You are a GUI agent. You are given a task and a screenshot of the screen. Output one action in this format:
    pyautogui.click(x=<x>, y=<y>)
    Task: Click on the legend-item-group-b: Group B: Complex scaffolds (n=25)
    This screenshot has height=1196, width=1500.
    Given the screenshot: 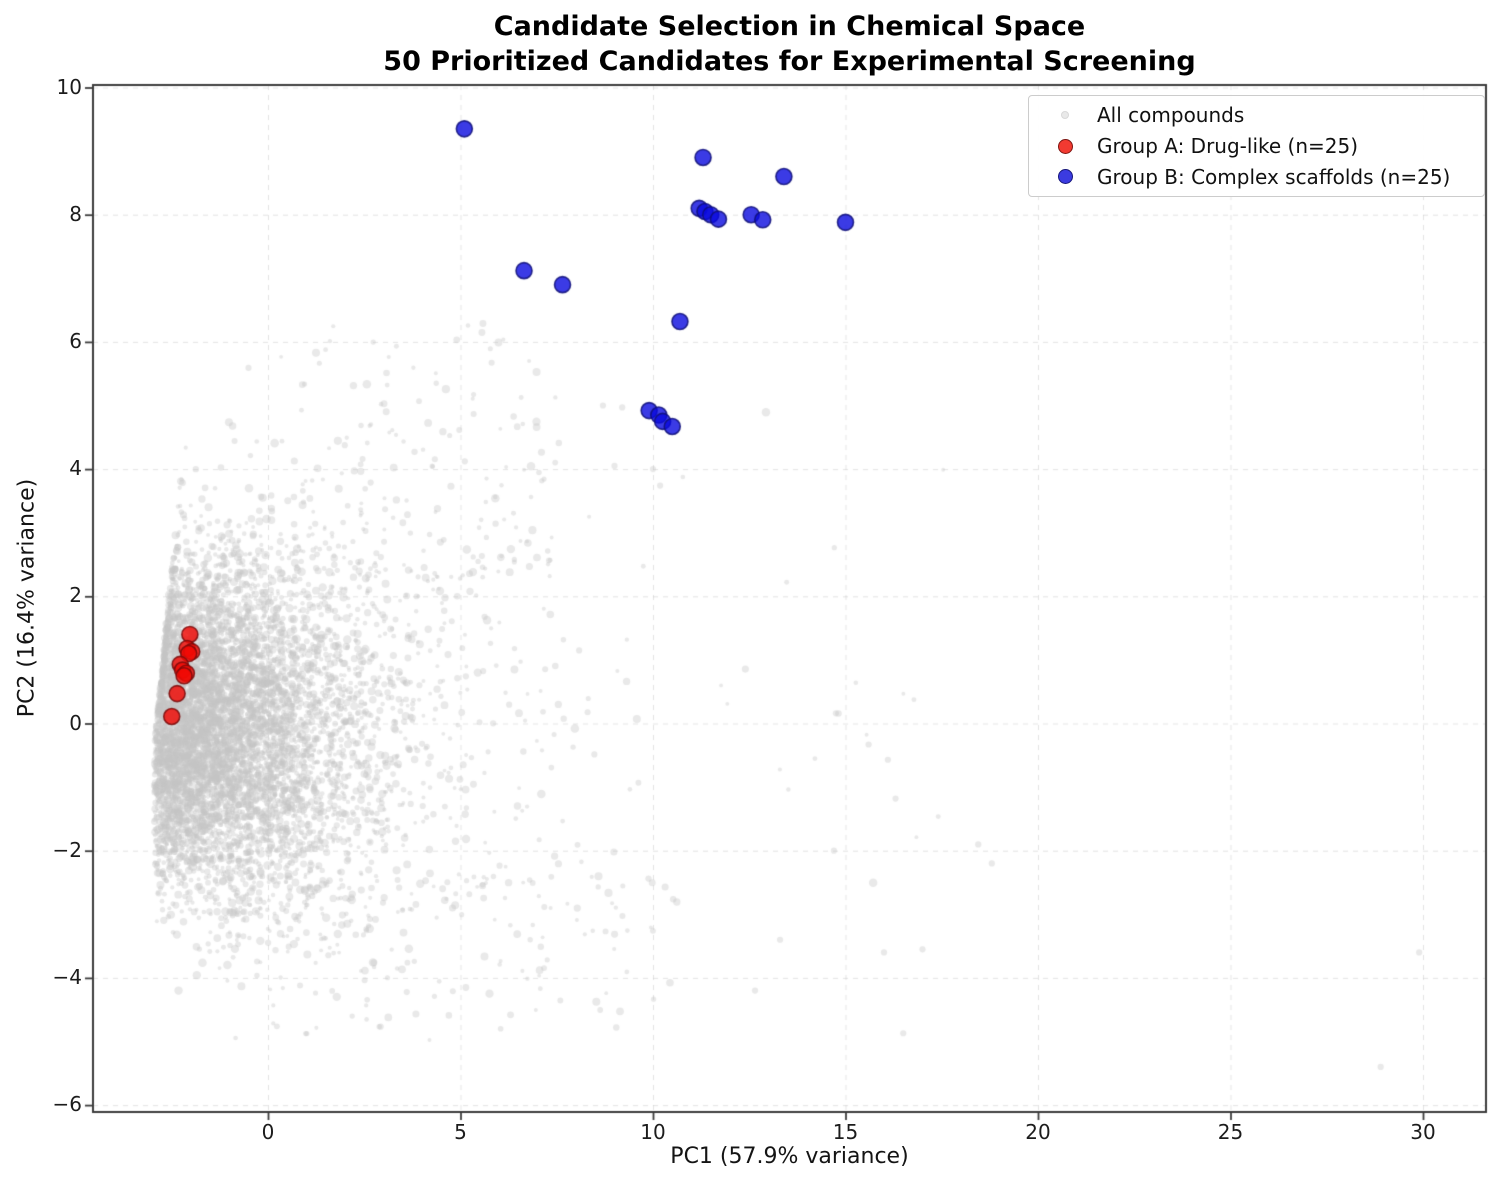 What is the action you would take?
    pyautogui.click(x=1264, y=176)
    